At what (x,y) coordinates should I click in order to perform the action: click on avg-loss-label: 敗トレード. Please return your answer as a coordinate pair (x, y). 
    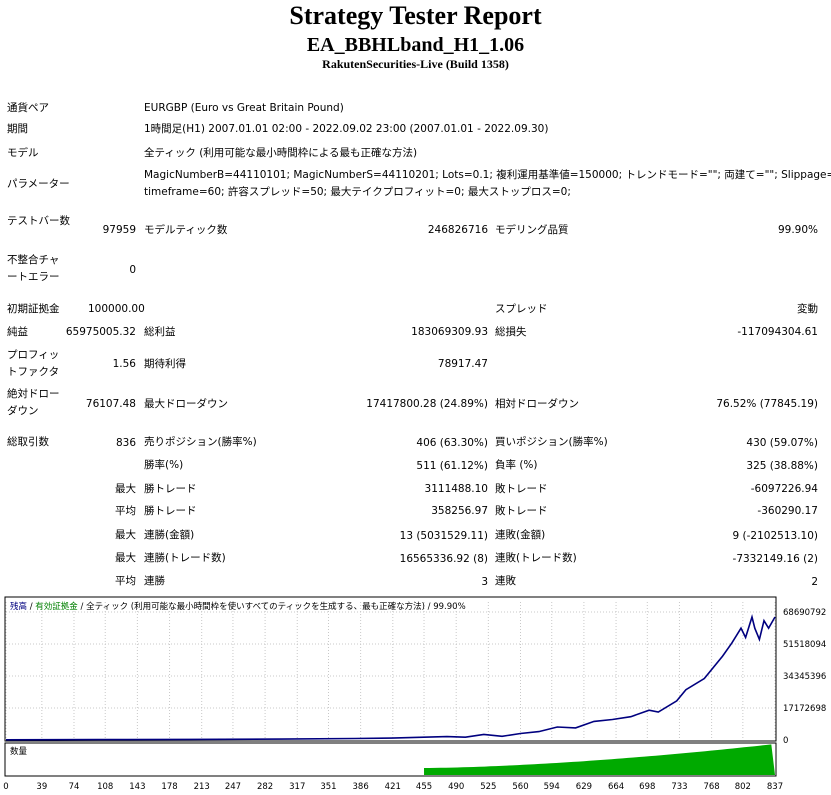
    Looking at the image, I should click on (521, 511).